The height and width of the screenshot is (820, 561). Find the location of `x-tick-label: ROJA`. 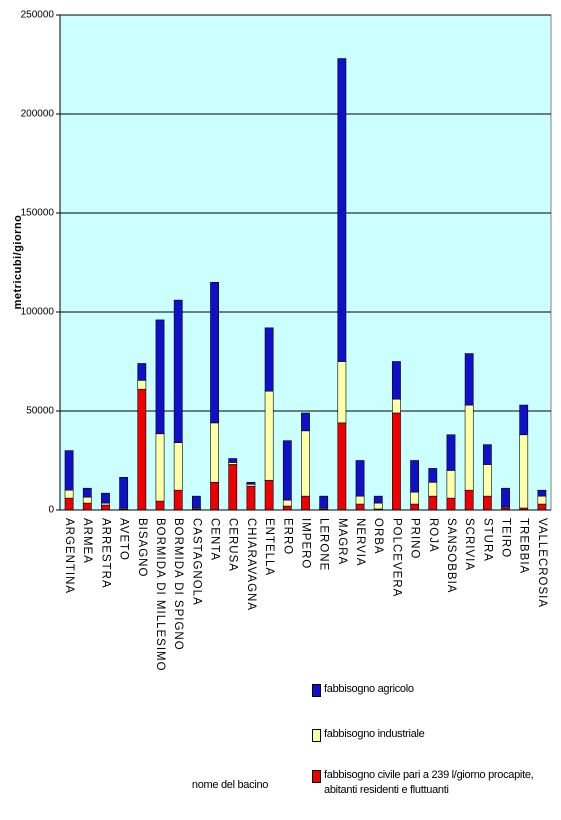

x-tick-label: ROJA is located at coordinates (433, 535).